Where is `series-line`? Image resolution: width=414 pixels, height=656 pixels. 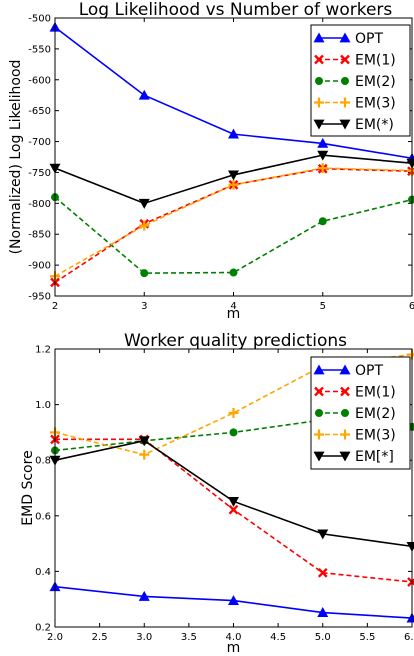 series-line is located at coordinates (233, 235).